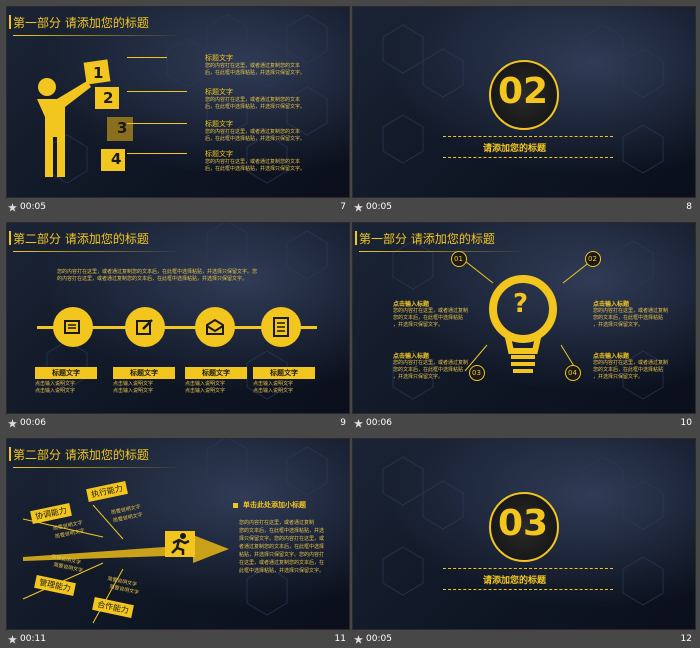 The width and height of the screenshot is (700, 648). I want to click on block-number-1: 1, so click(98, 73).